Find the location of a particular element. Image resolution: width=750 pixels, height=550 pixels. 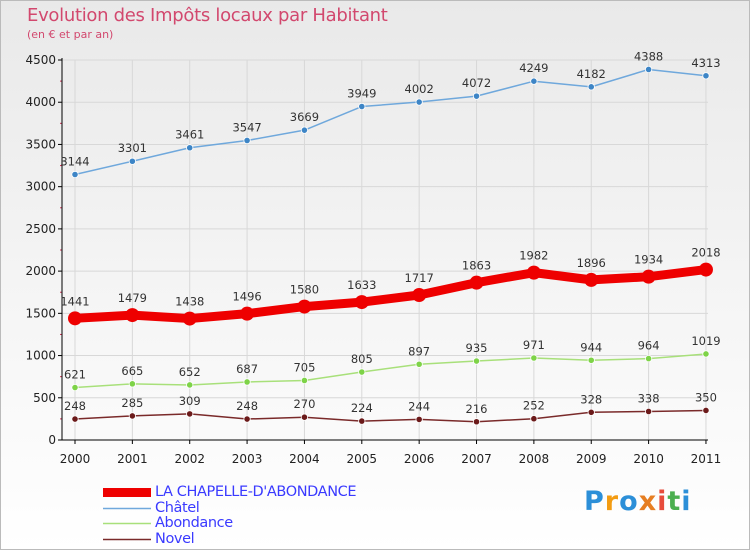

data-label-abondance: 1019 is located at coordinates (705, 341).